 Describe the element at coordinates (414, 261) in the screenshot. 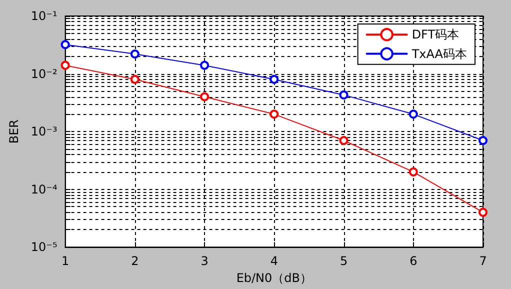

I see `x-tick-label: 6` at that location.